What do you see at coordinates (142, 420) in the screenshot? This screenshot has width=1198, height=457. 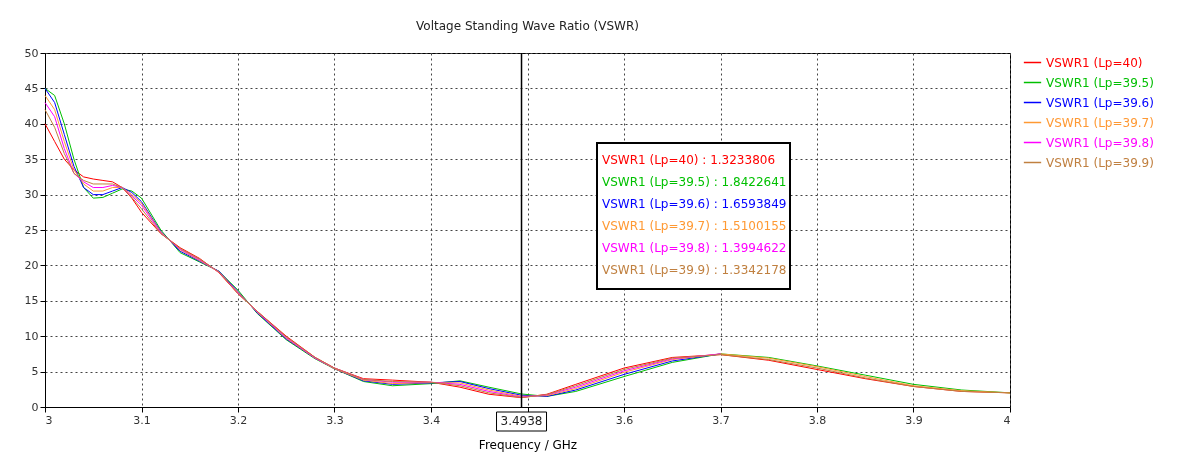 I see `x-tick-label: 3.1` at bounding box center [142, 420].